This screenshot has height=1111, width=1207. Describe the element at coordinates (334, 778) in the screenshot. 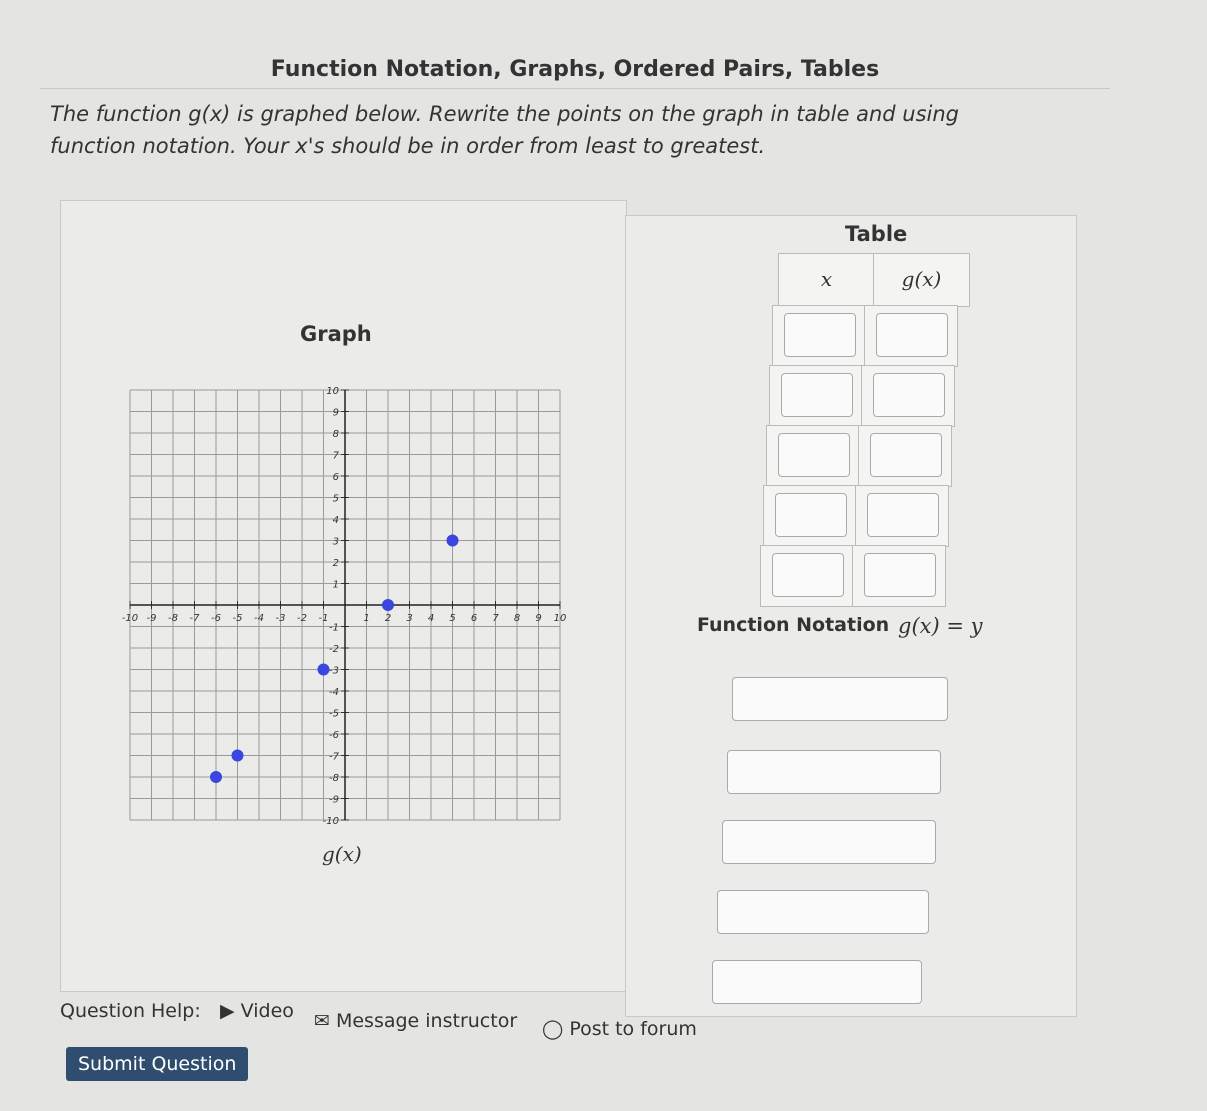

I see `y-tick-label: -8` at that location.